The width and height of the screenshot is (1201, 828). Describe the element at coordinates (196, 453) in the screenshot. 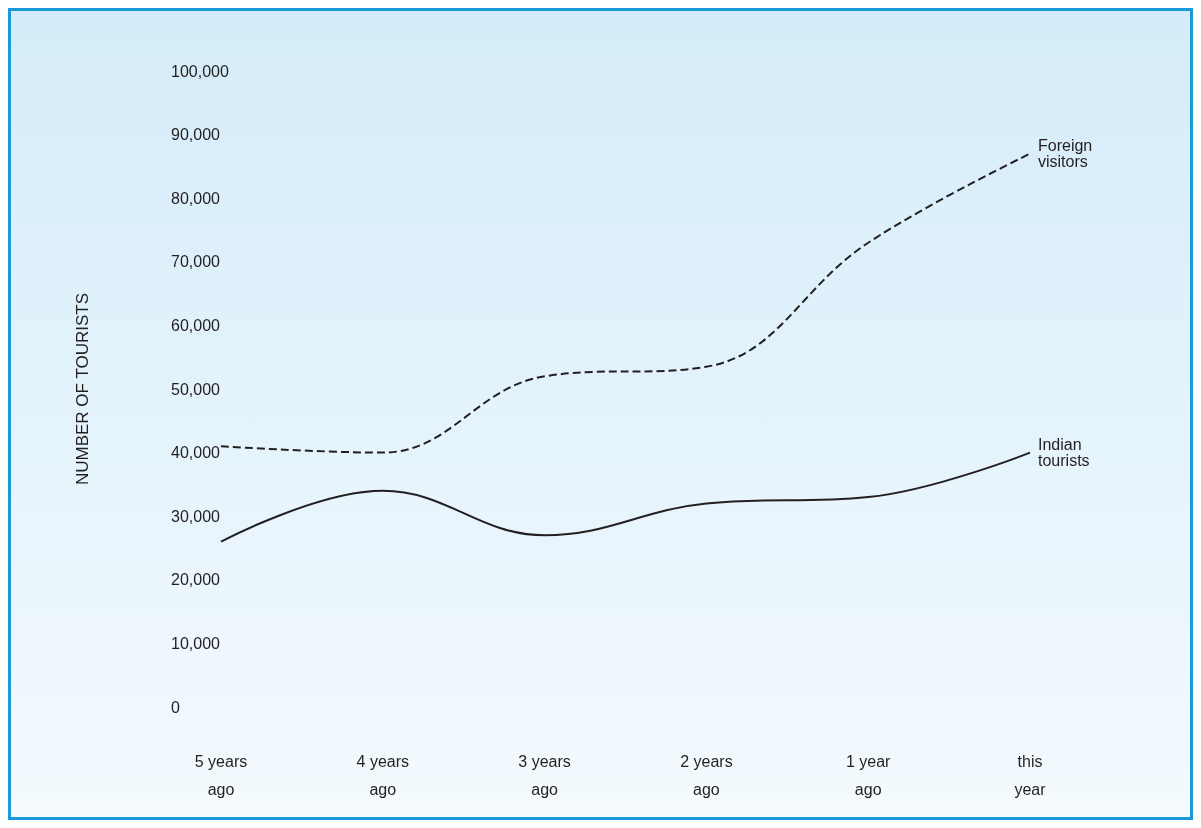

I see `y-tick-label: 40,000` at that location.